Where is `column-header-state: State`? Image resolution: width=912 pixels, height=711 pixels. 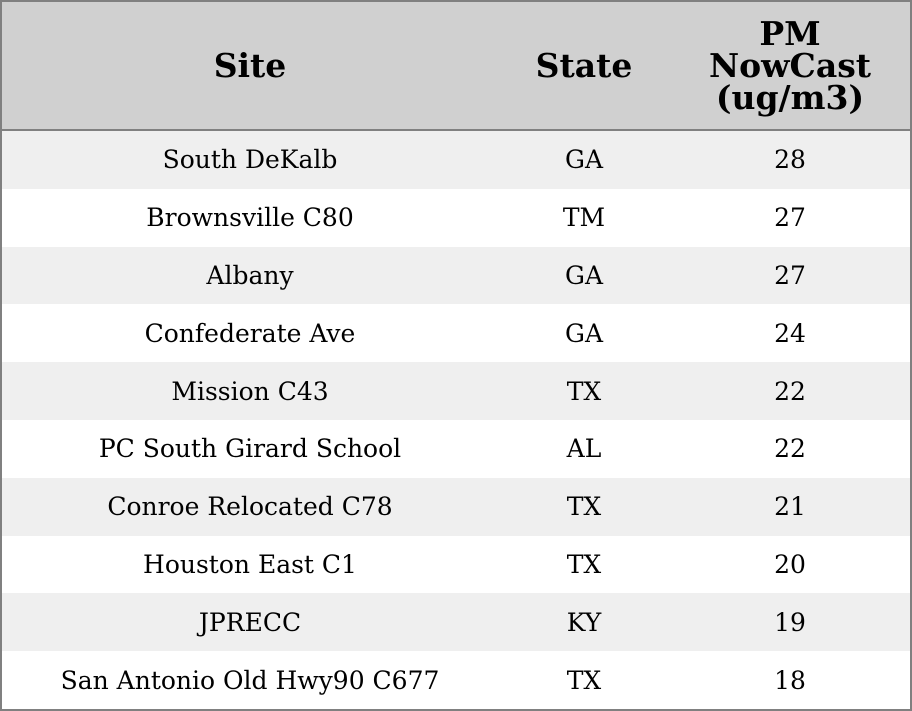
column-header-state: State is located at coordinates (584, 65).